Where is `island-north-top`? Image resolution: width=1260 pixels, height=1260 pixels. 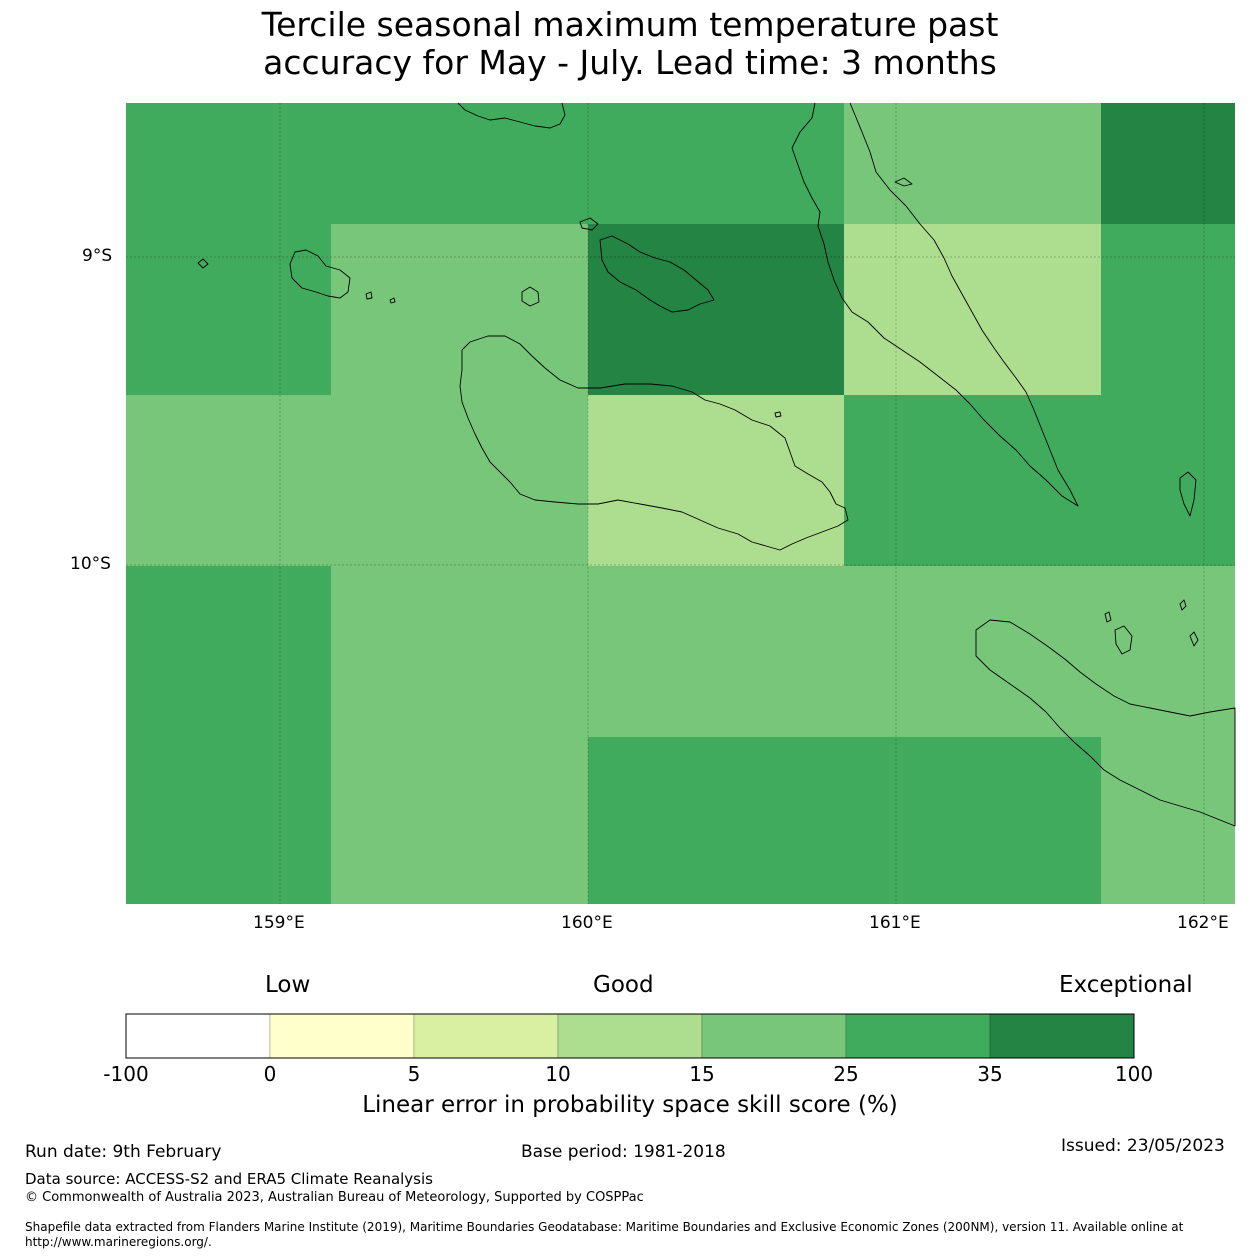 island-north-top is located at coordinates (511, 115).